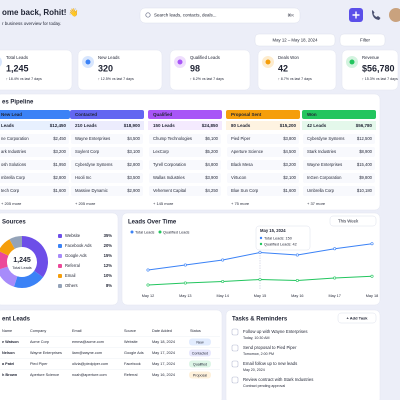 Image resolution: width=400 pixels, height=400 pixels. Describe the element at coordinates (14, 223) in the screenshot. I see `chart-title: Sources` at that location.